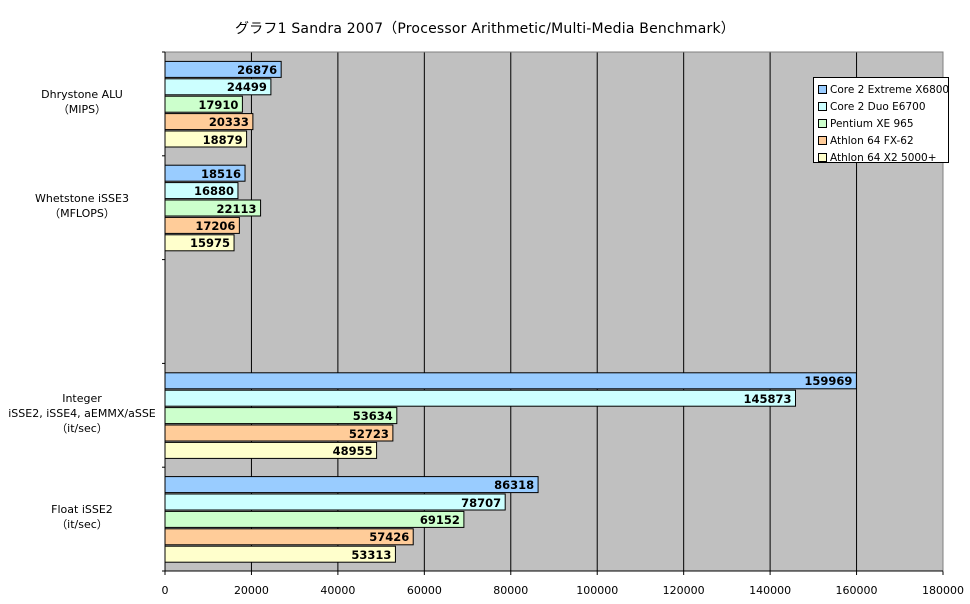 This screenshot has height=604, width=970. I want to click on data-label: 20333, so click(228, 122).